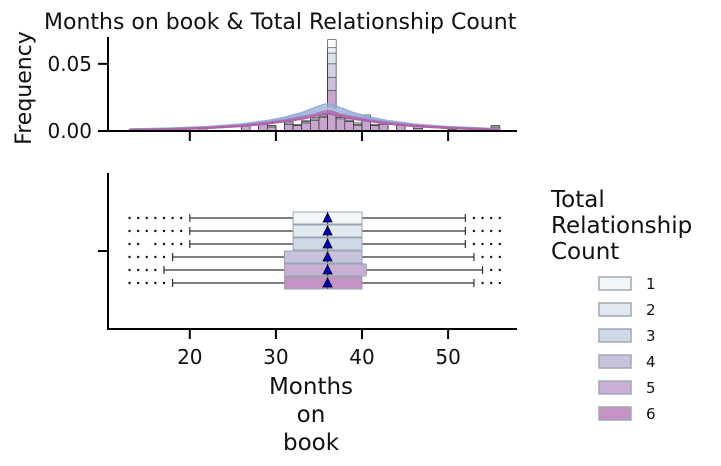 This screenshot has height=466, width=721. Describe the element at coordinates (311, 387) in the screenshot. I see `x-axis-label-line: Months` at that location.